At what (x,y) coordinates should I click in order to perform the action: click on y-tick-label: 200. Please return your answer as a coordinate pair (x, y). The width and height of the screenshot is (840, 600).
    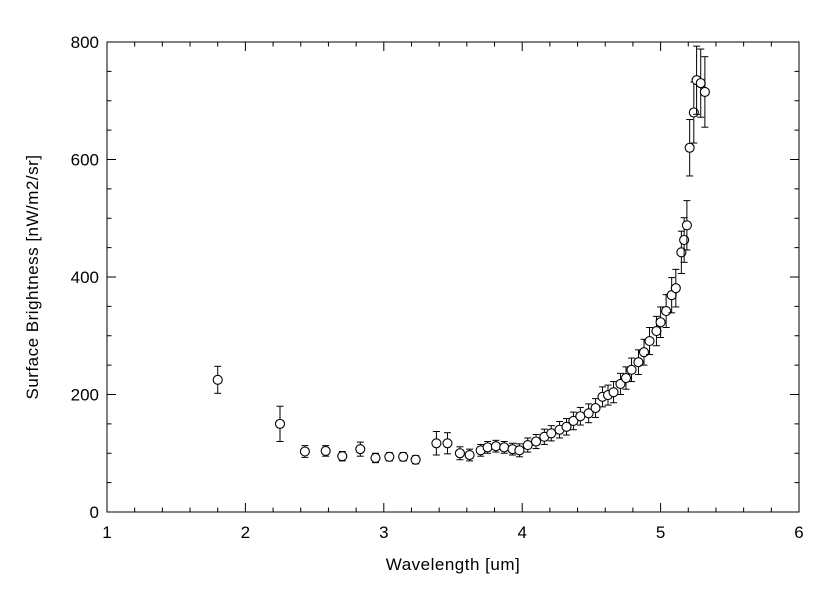
    Looking at the image, I should click on (85, 395).